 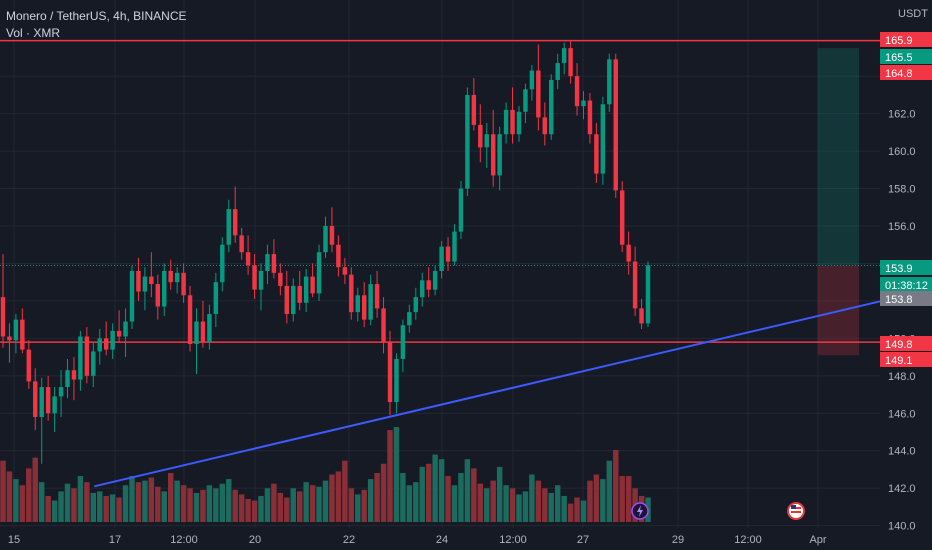 What do you see at coordinates (796, 511) in the screenshot?
I see `us-flag-icon` at bounding box center [796, 511].